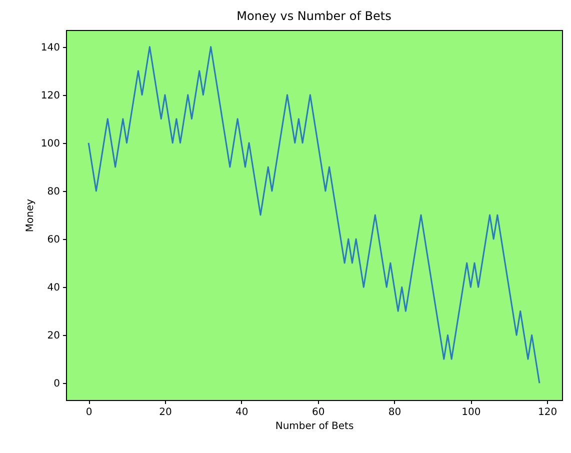  I want to click on x-tick-label: 80, so click(395, 412).